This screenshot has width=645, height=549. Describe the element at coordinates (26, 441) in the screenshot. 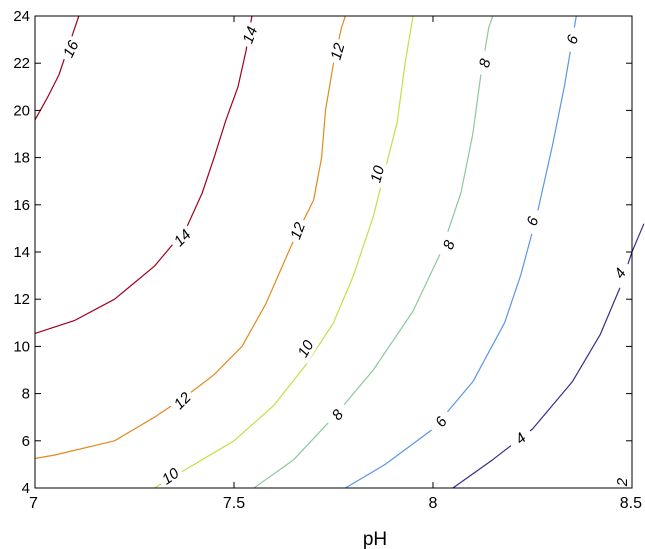

I see `y-tick-label: 6` at that location.